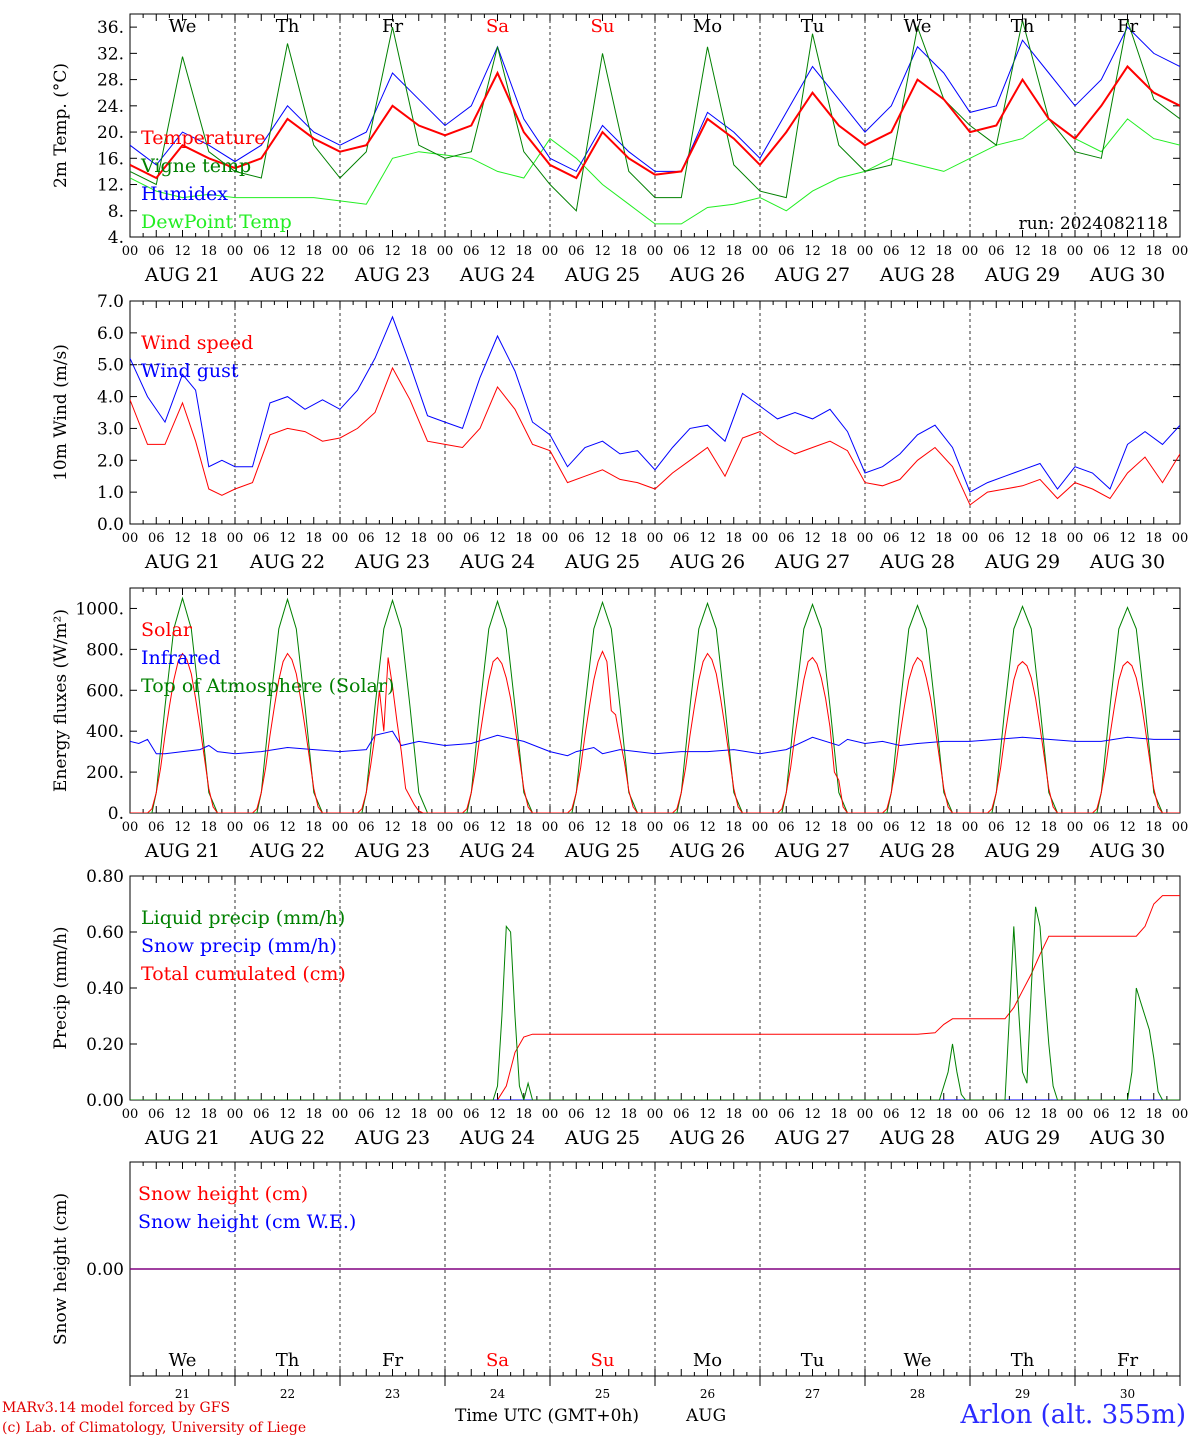  What do you see at coordinates (547, 1416) in the screenshot?
I see `x-axis-label: Time UTC (GMT+0h)` at bounding box center [547, 1416].